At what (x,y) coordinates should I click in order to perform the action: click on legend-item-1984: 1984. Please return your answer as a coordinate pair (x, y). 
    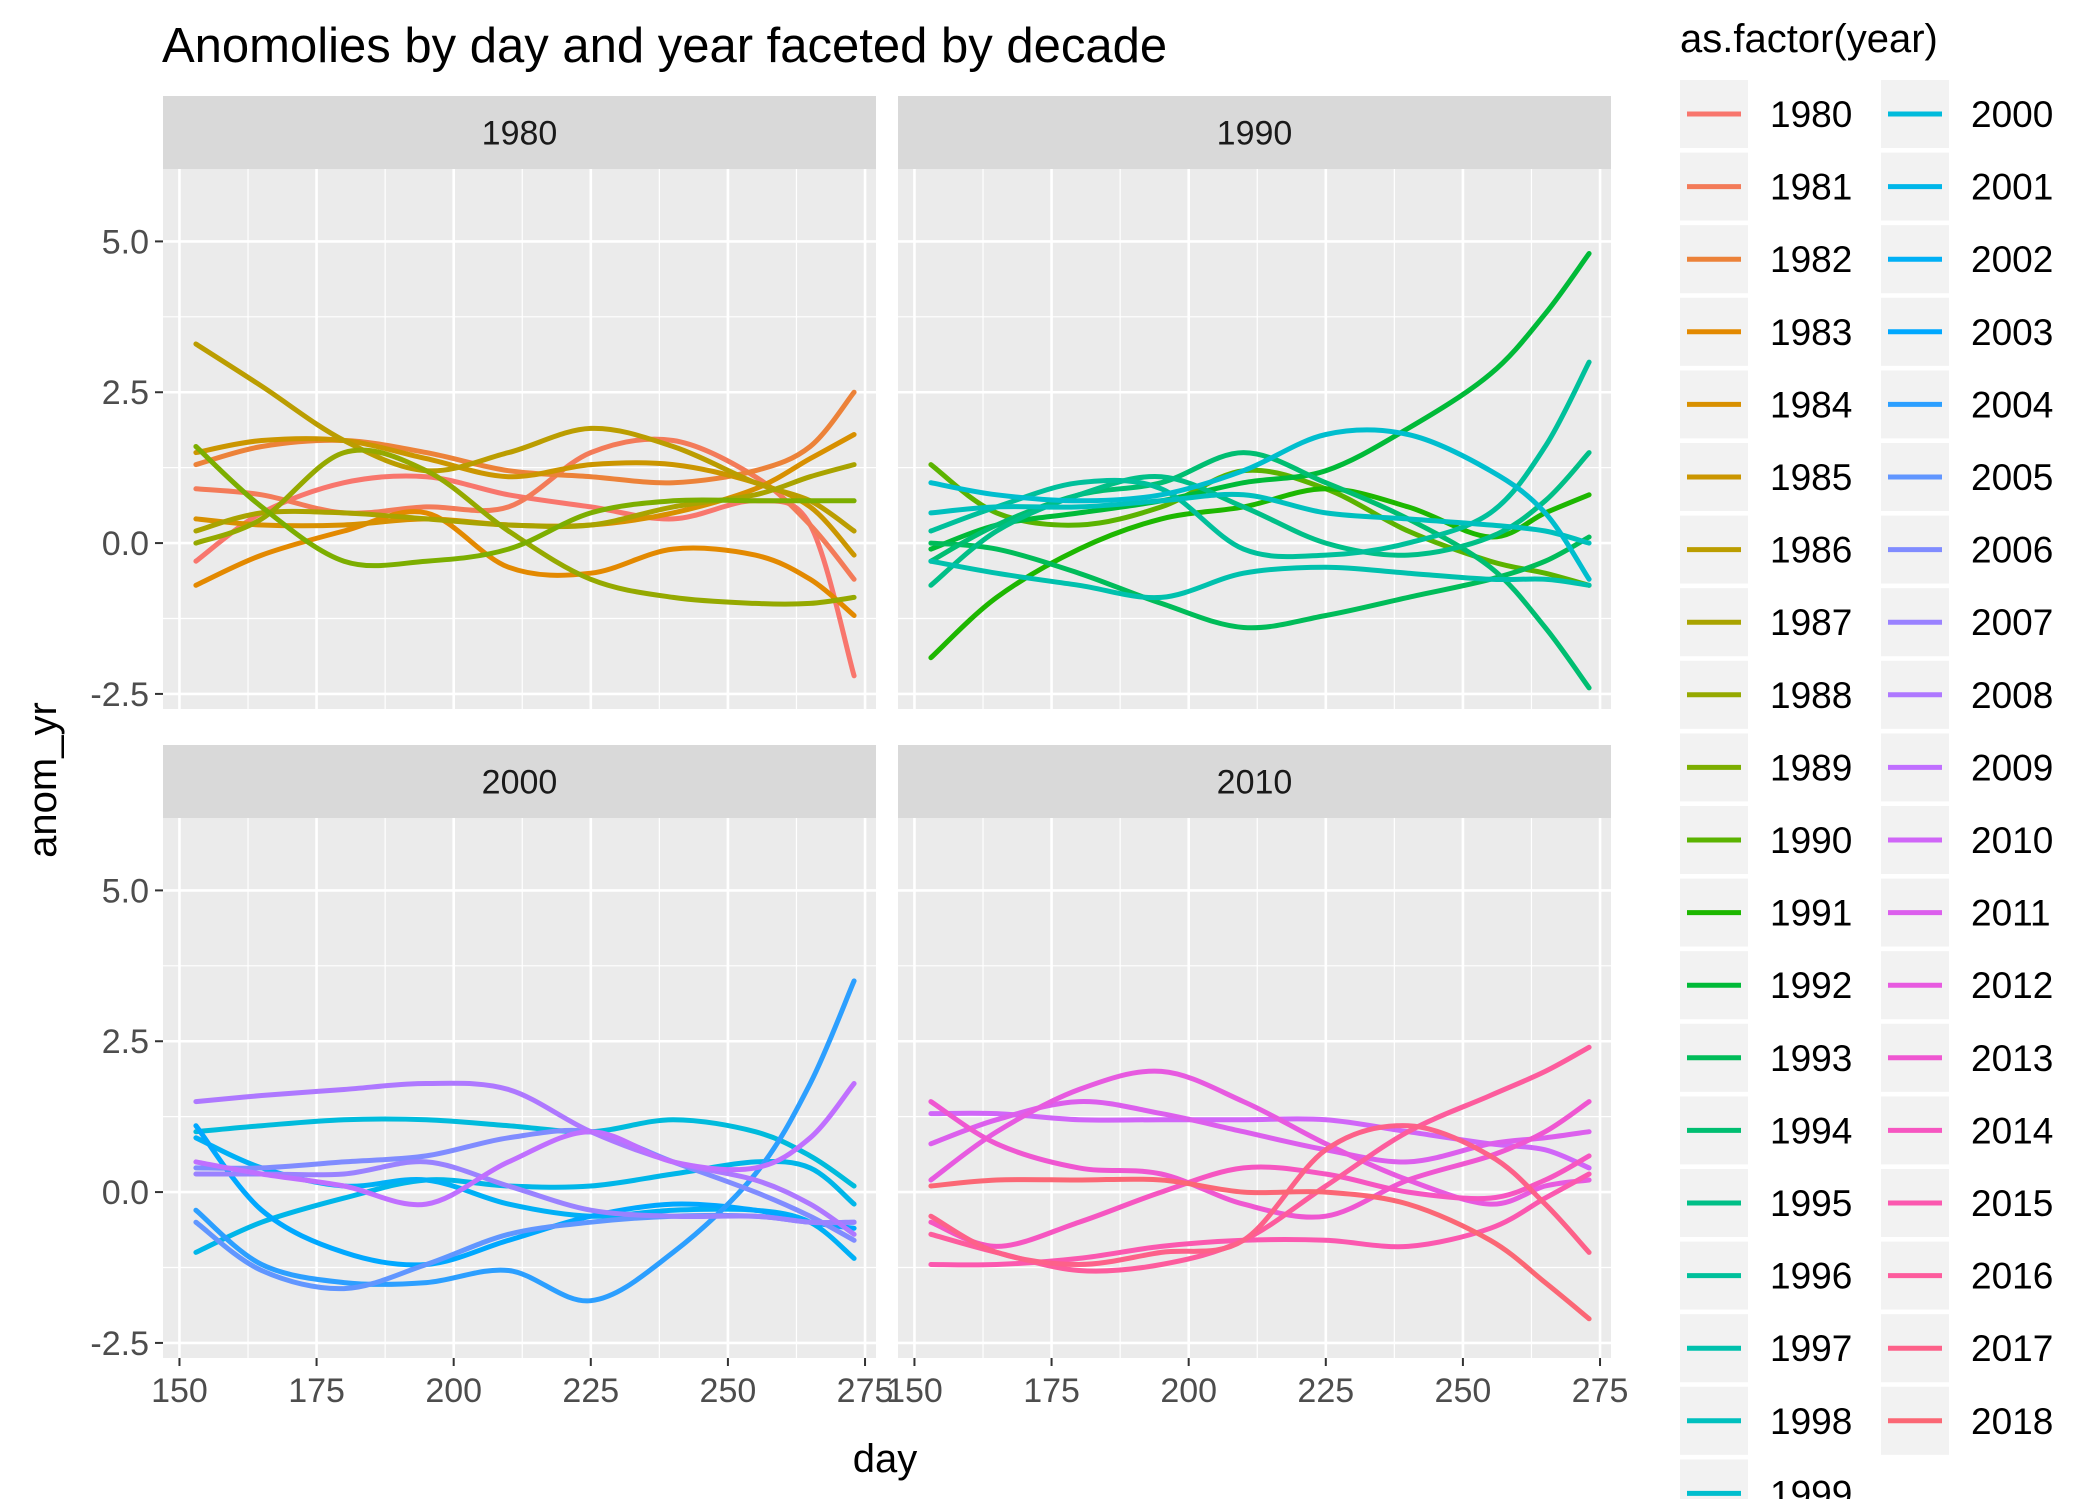
    Looking at the image, I should click on (1766, 404).